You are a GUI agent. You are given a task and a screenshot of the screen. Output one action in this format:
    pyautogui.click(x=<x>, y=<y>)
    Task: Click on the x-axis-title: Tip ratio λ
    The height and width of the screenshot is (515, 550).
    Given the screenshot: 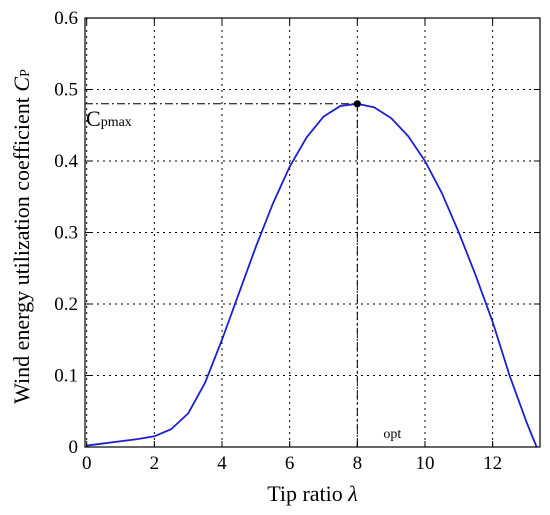 What is the action you would take?
    pyautogui.click(x=312, y=493)
    